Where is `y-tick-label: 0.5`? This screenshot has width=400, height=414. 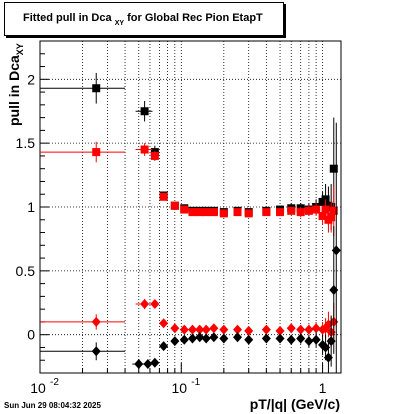 y-tick-label: 0.5 is located at coordinates (26, 271).